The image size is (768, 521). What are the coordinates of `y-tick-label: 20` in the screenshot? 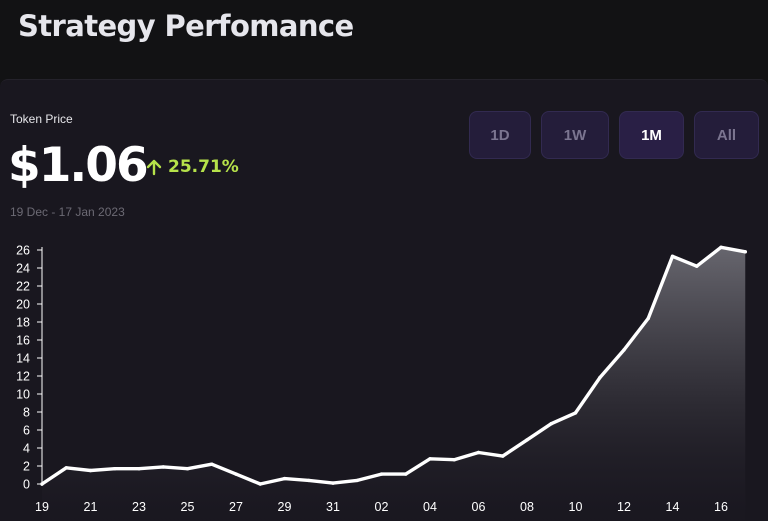 It's located at (23, 305).